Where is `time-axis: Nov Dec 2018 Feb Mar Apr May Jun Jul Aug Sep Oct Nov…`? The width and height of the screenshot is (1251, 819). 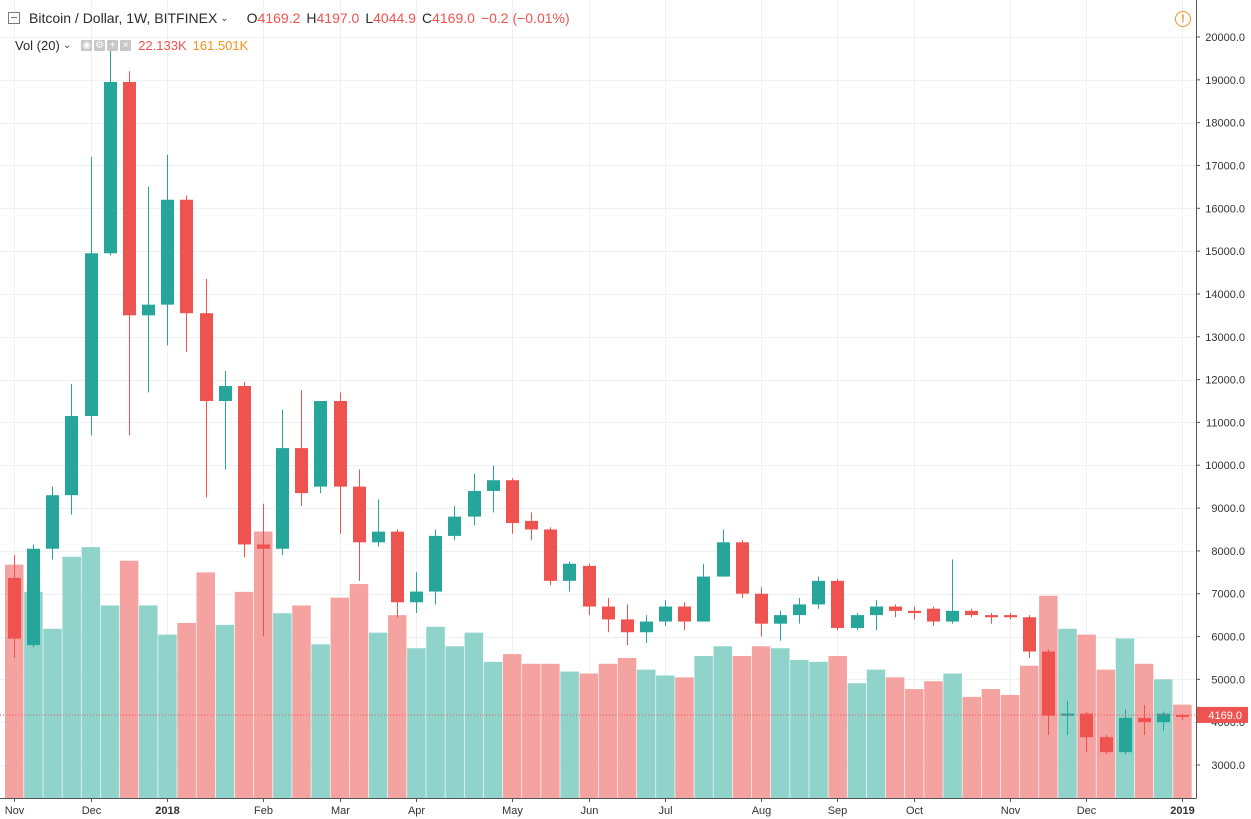
time-axis: Nov Dec 2018 Feb Mar Apr May Jun Jul Aug Sep Oct Nov… is located at coordinates (625, 808).